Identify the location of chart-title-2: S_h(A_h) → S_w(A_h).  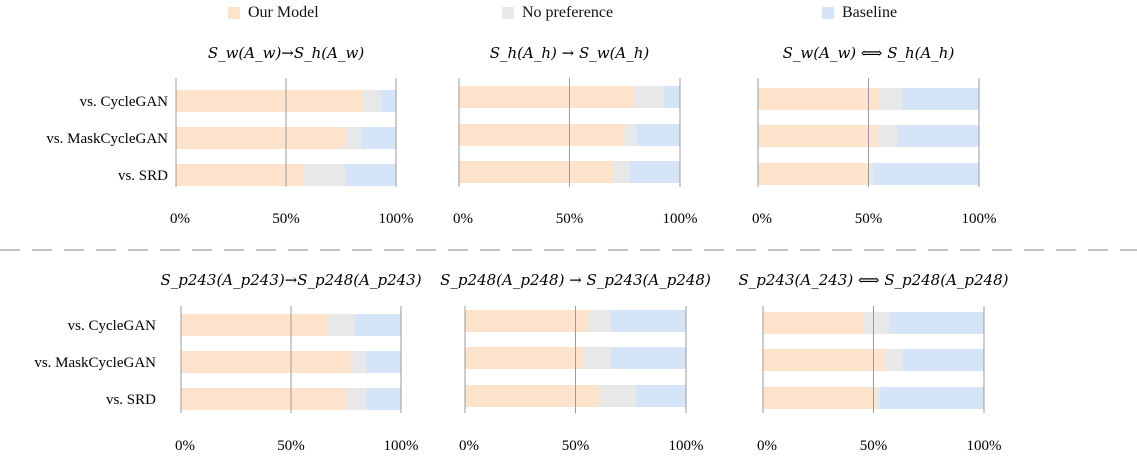
(570, 53).